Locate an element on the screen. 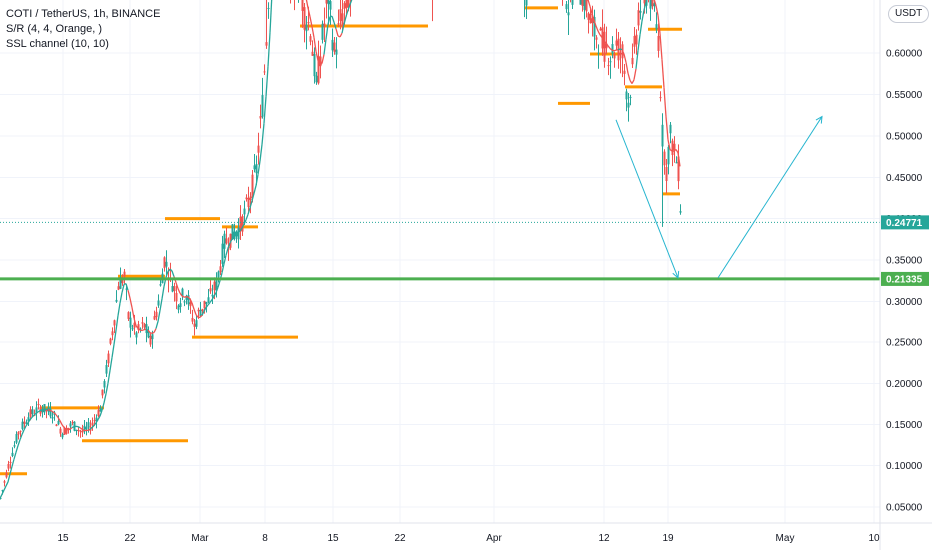  currency-button: USDT is located at coordinates (909, 14).